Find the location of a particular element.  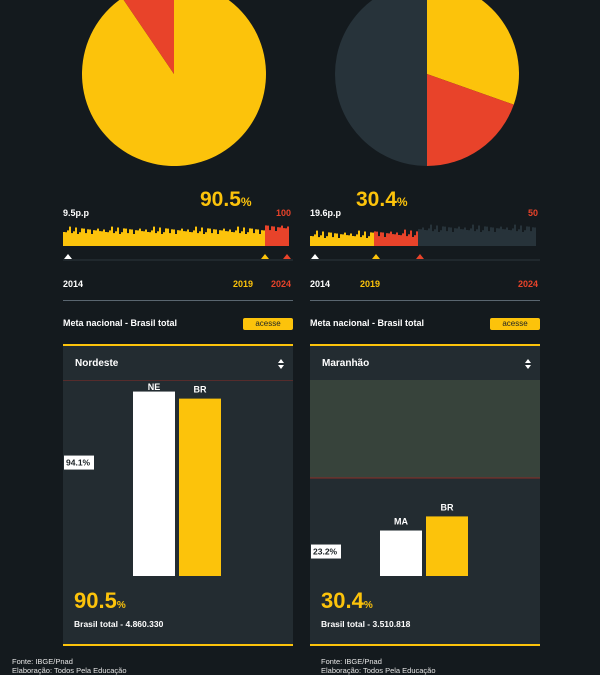

pie-chart-right is located at coordinates (427, 83).